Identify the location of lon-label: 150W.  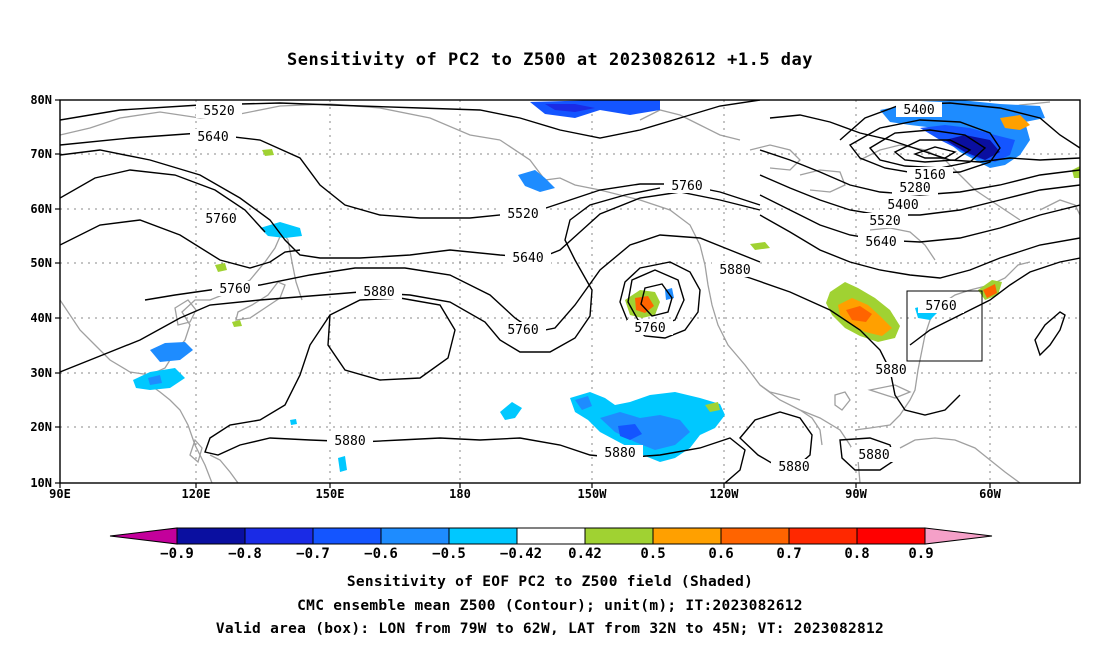
(593, 494).